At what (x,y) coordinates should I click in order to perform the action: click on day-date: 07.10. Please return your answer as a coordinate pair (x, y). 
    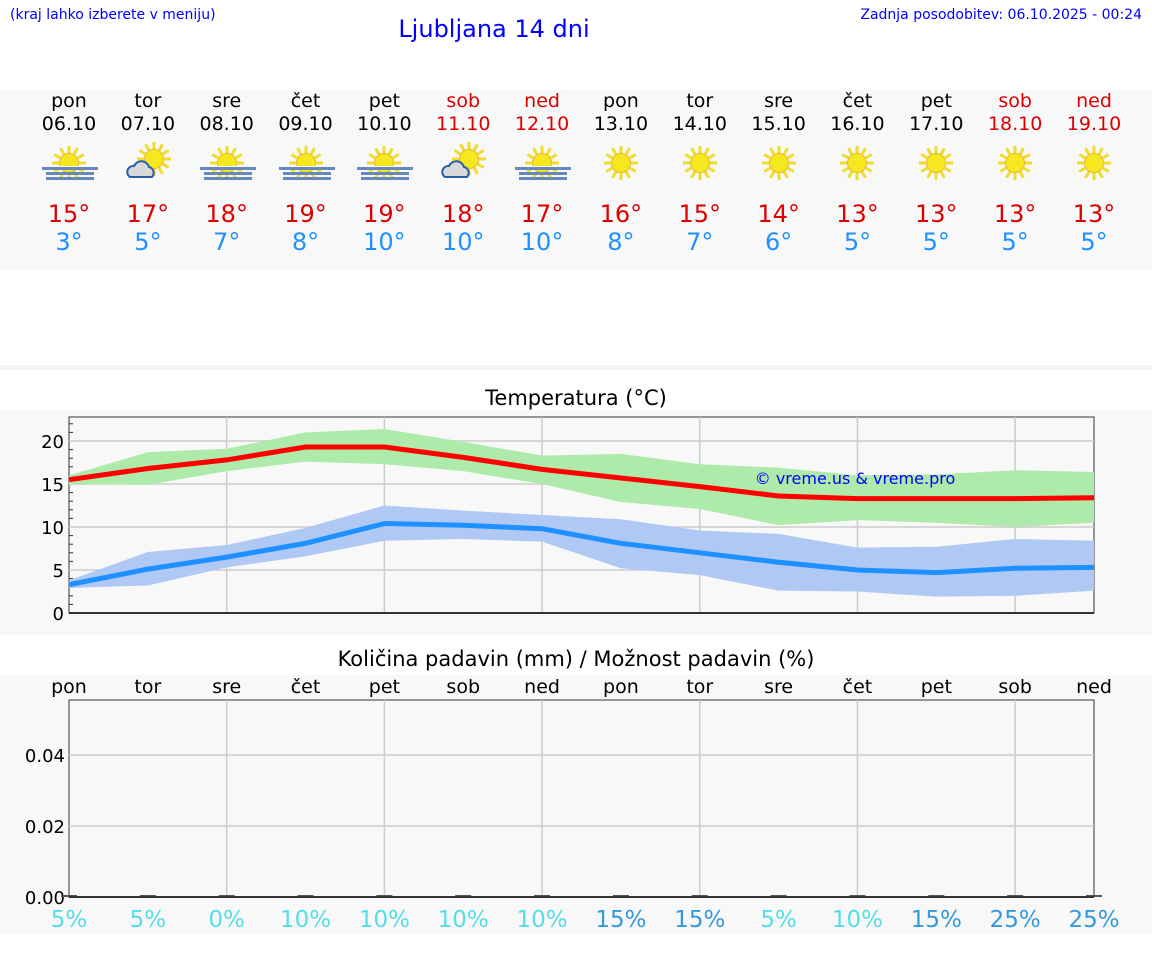
    Looking at the image, I should click on (148, 124).